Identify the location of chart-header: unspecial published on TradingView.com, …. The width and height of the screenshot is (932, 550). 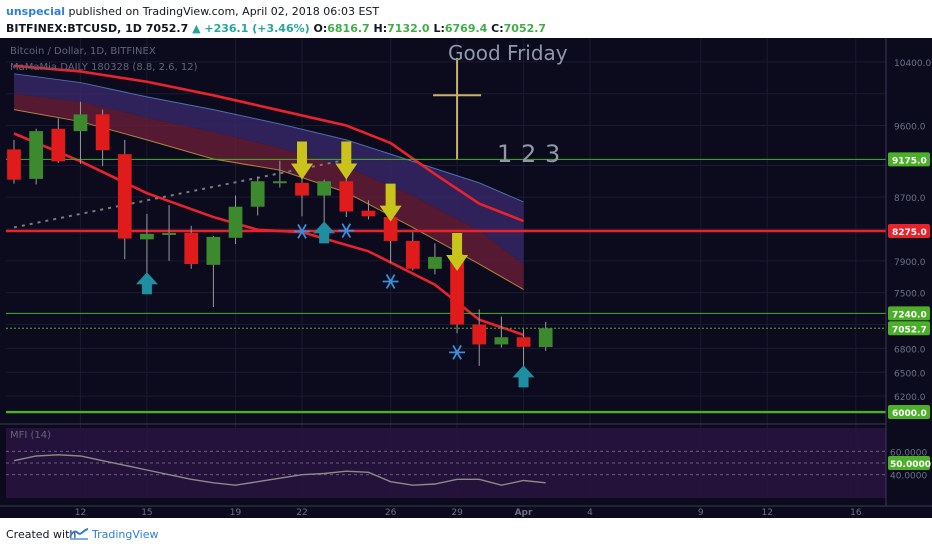
(466, 19).